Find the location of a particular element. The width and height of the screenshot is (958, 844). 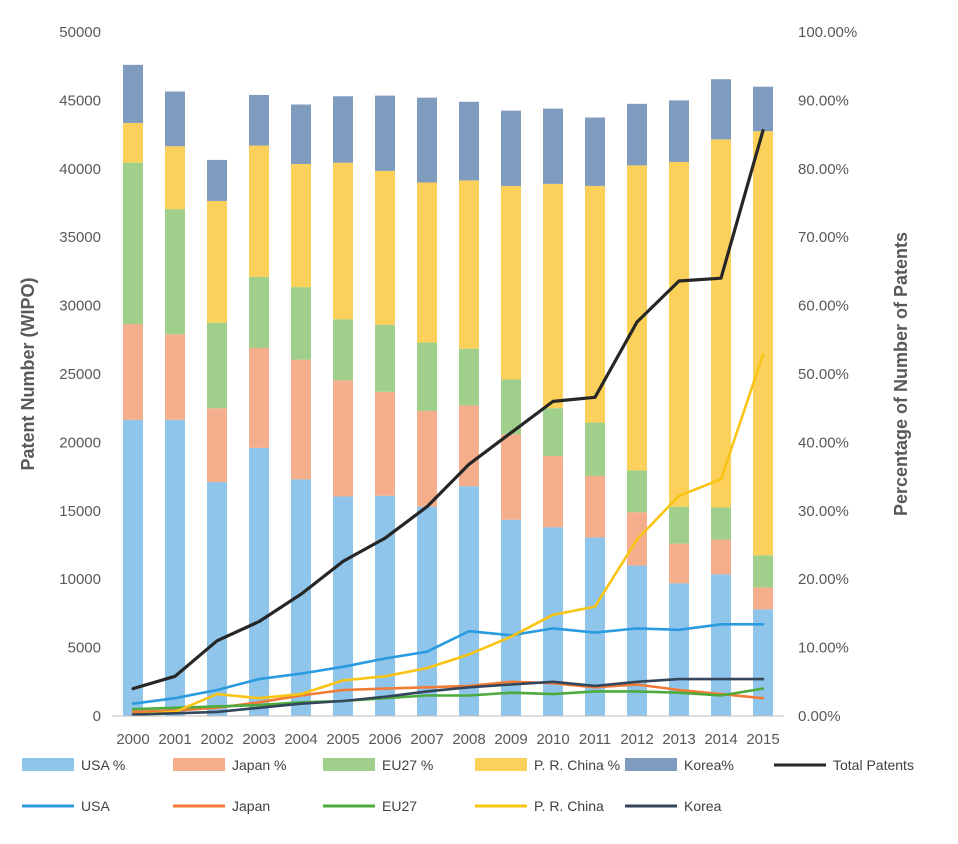

bar-eu27-2010 is located at coordinates (553, 432).